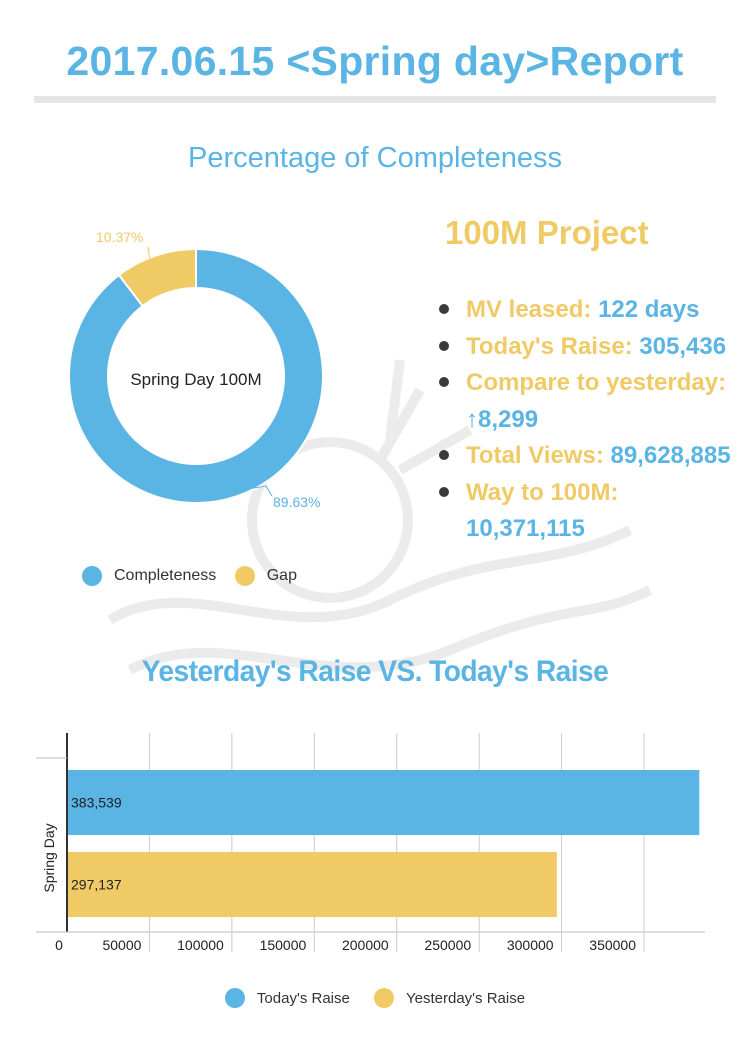  I want to click on legend-label: Yesterday's Raise, so click(466, 998).